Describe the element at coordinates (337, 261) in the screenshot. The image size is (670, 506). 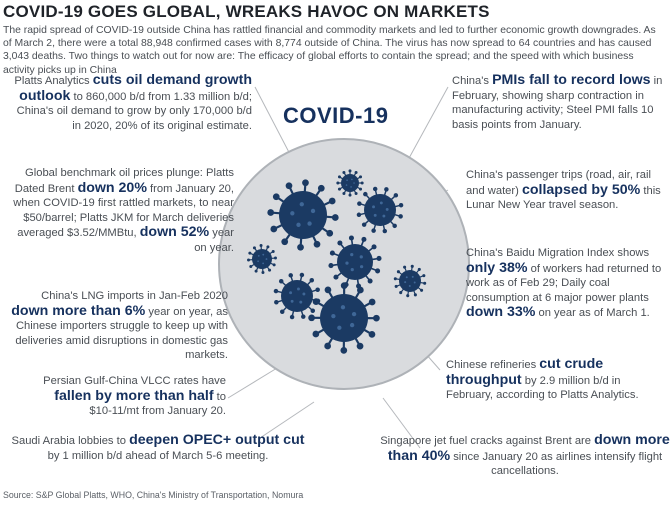
I see `virus-particles` at that location.